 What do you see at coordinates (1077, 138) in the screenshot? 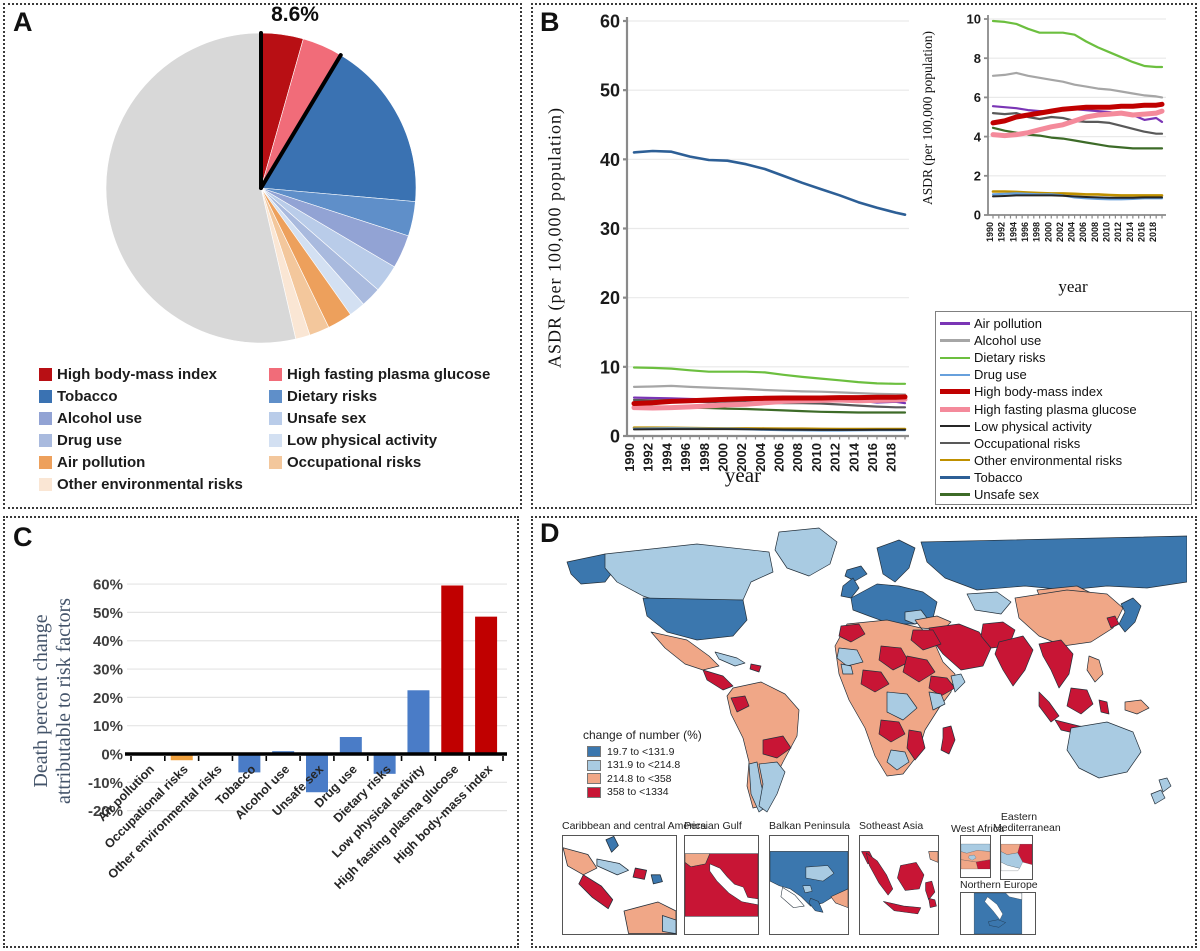
I see `series-unsafe-sex` at bounding box center [1077, 138].